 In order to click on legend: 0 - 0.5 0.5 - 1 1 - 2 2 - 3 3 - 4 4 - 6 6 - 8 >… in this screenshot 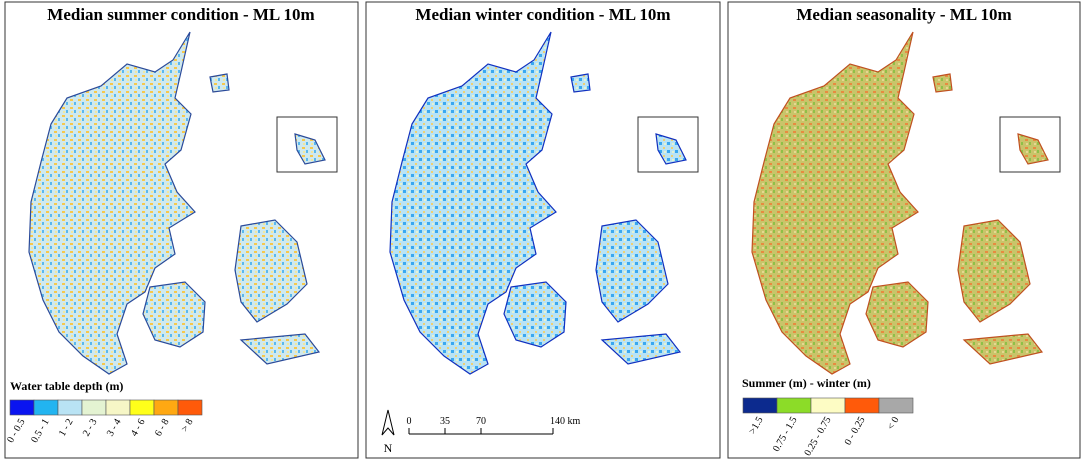, I will do `click(104, 422)`.